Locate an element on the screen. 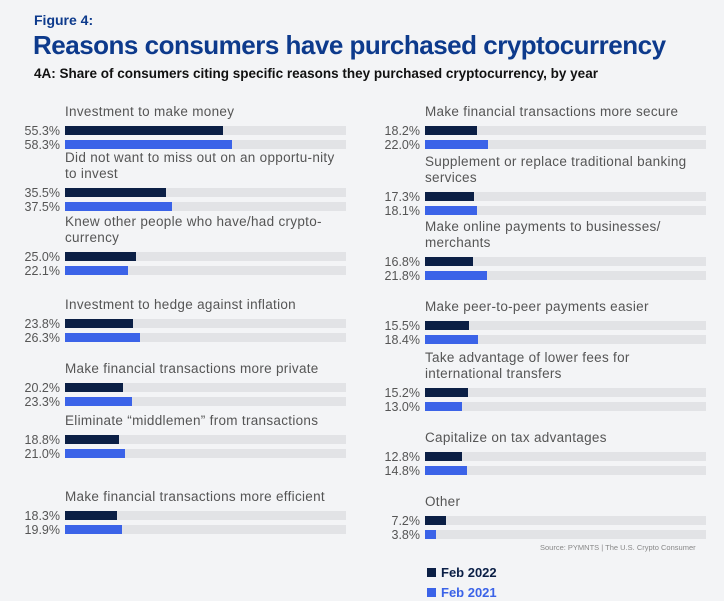 The height and width of the screenshot is (601, 724). bar-group: Investment to make money 55.3% 58.3% is located at coordinates (175, 128).